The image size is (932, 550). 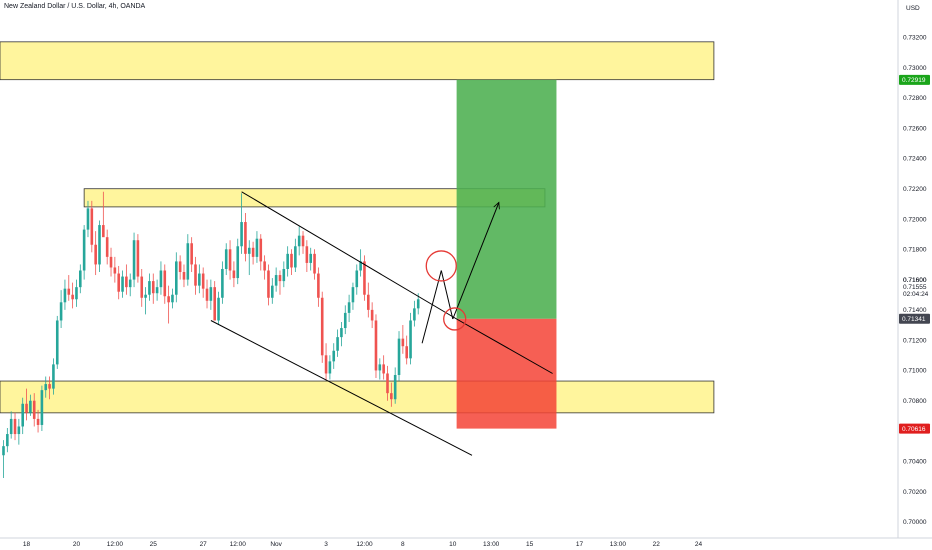 I want to click on price-tick-label: 0.72200, so click(x=915, y=189).